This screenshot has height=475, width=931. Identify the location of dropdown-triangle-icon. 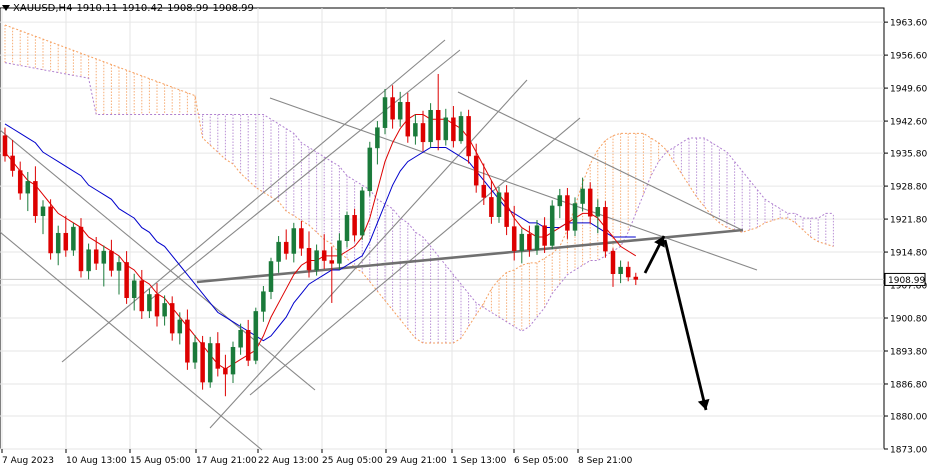
(6, 8).